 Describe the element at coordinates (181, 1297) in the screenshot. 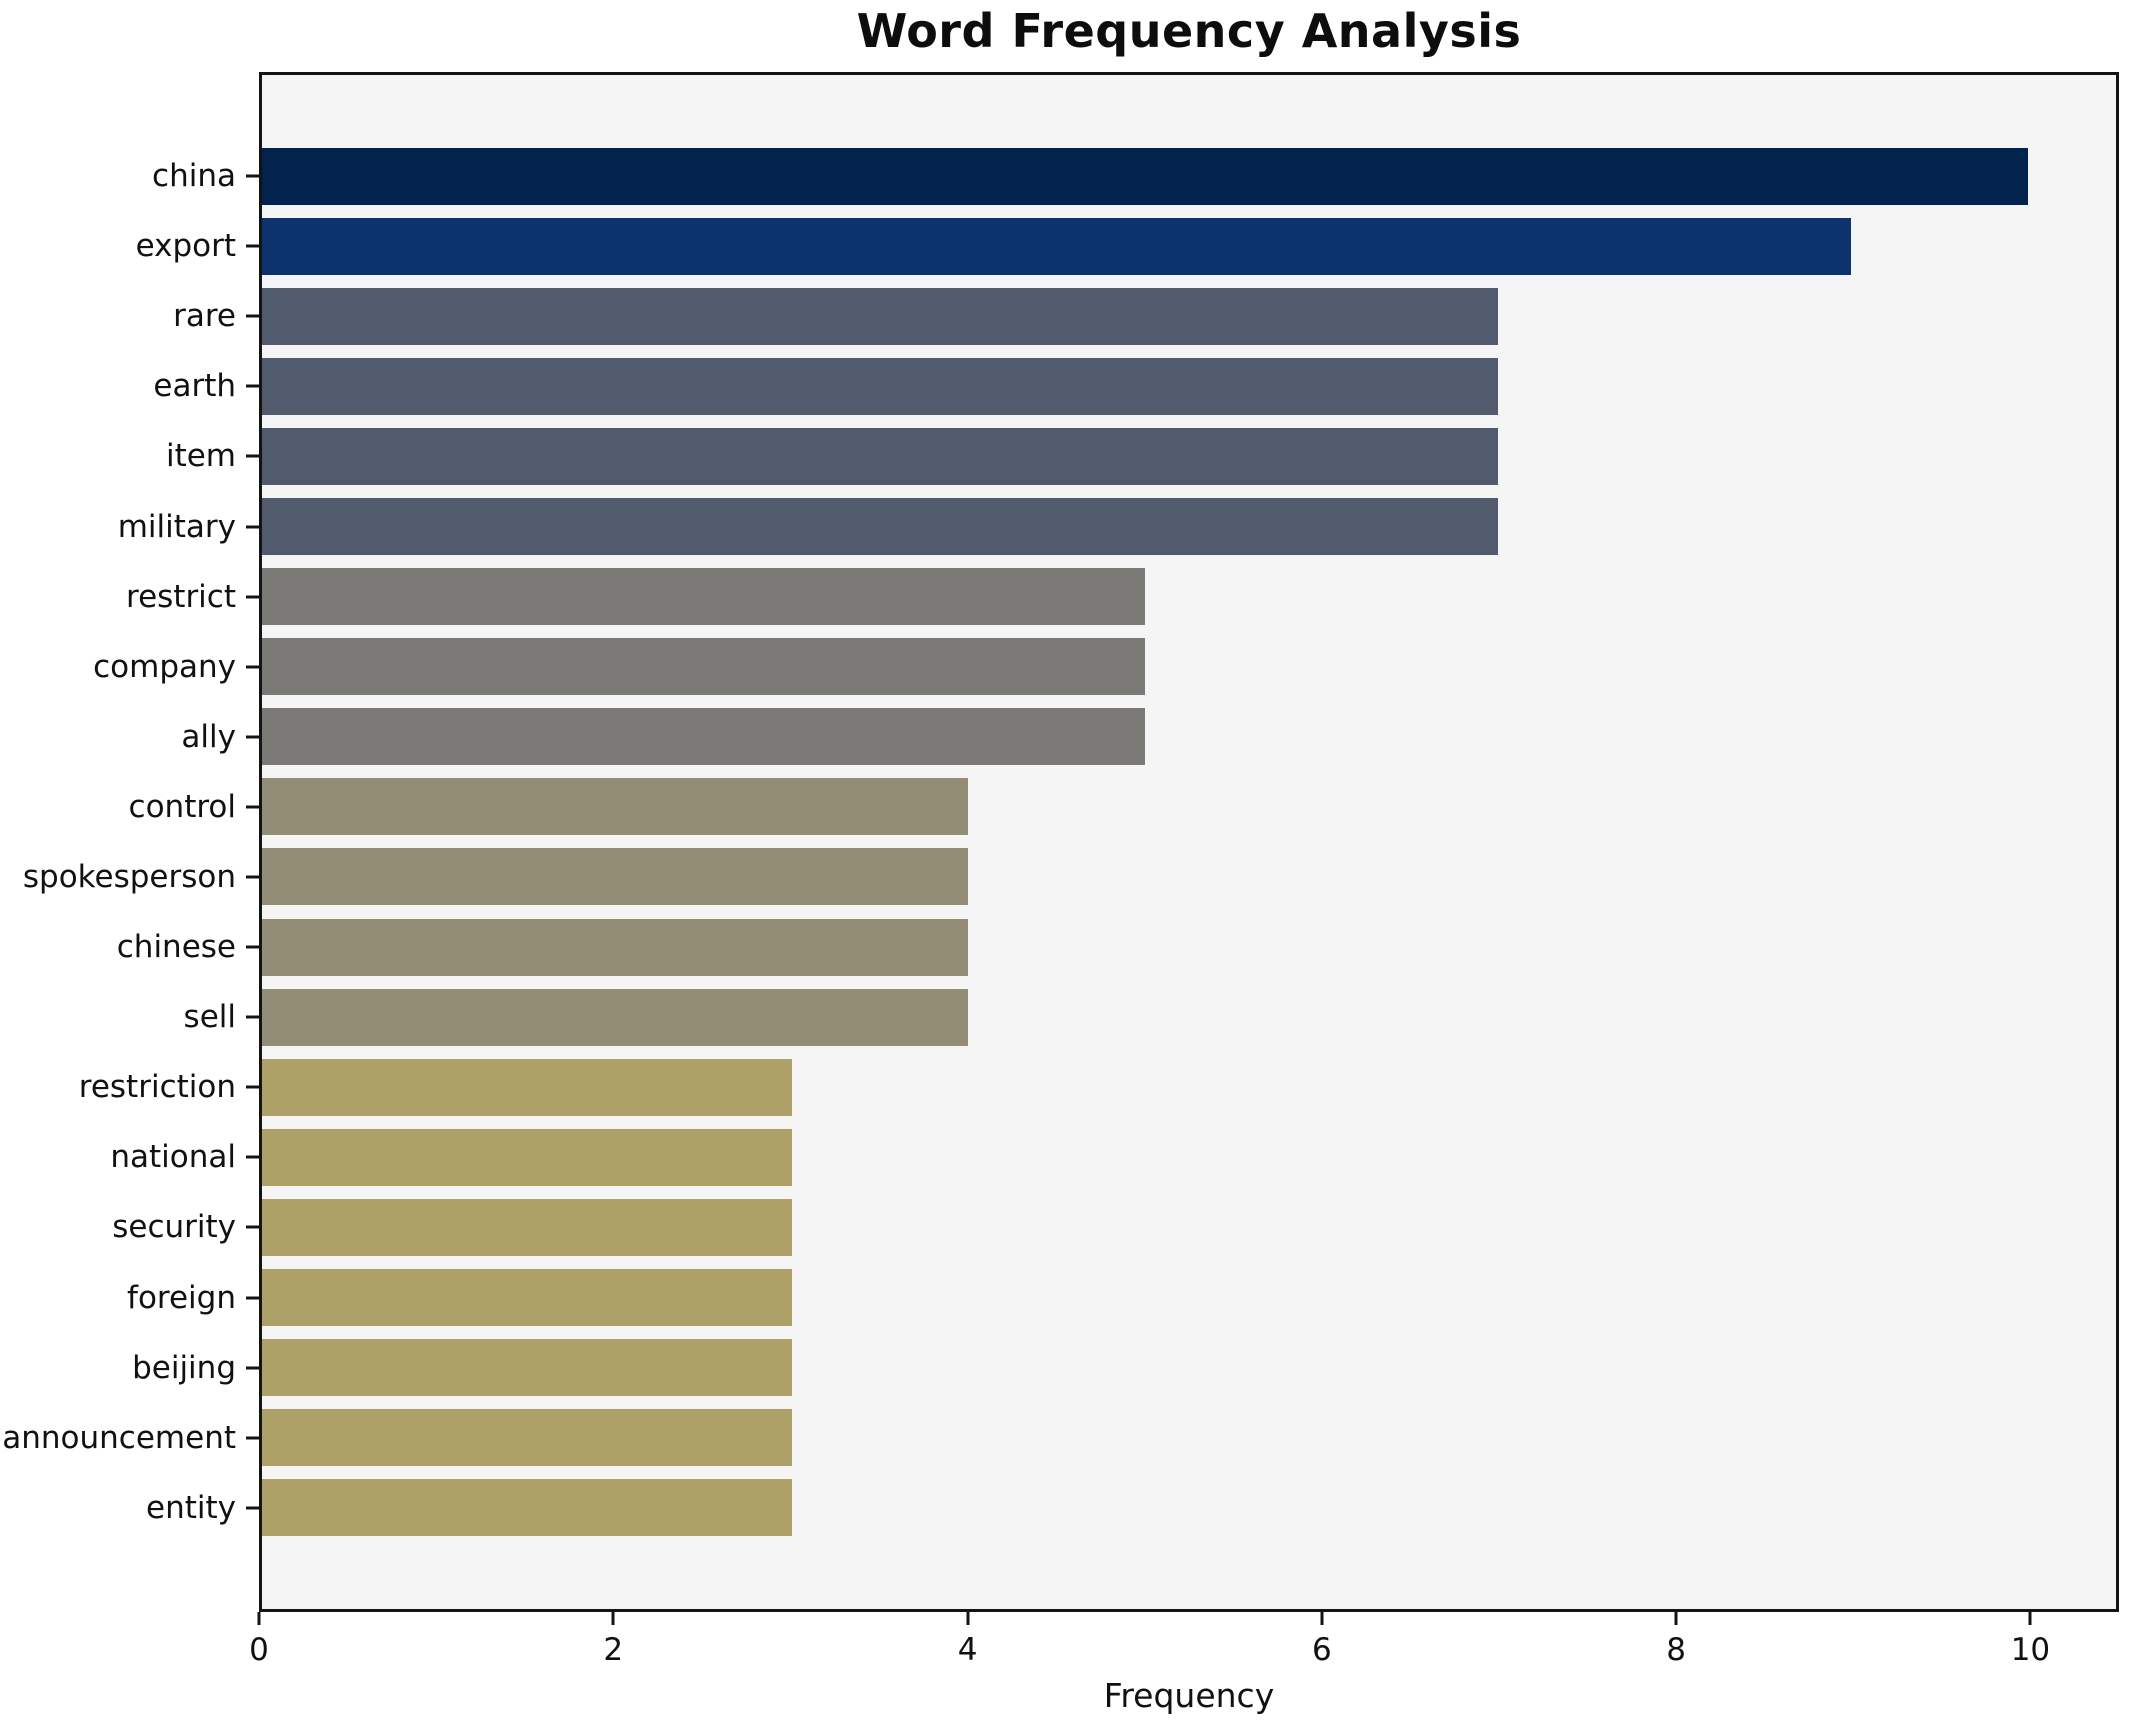

I see `y-tick-label: foreign` at that location.